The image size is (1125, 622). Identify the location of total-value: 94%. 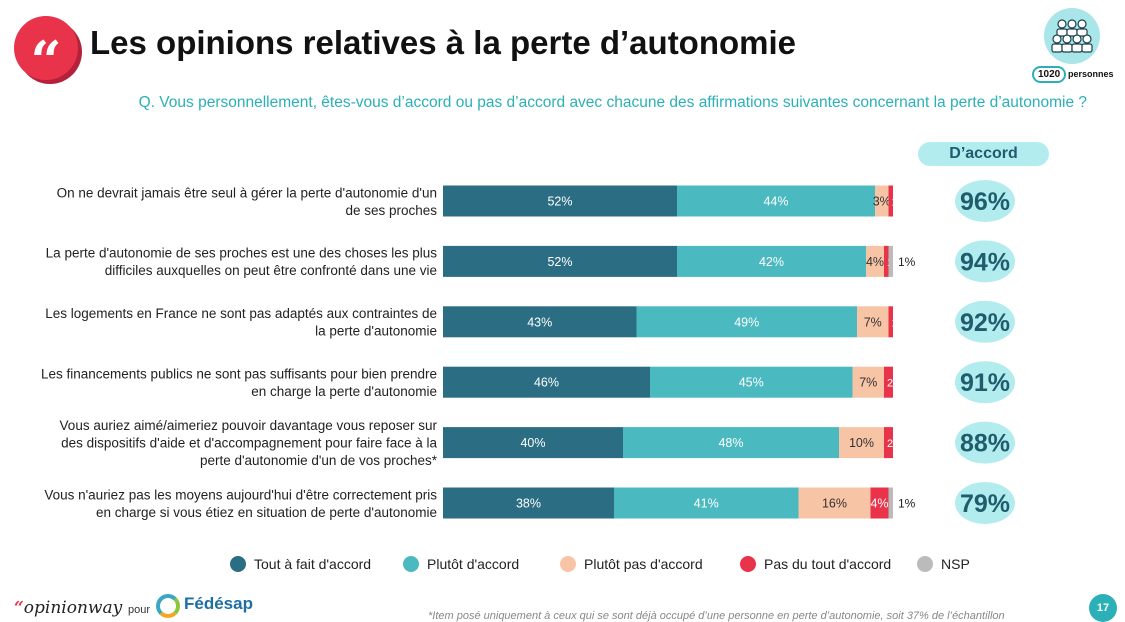
(985, 262).